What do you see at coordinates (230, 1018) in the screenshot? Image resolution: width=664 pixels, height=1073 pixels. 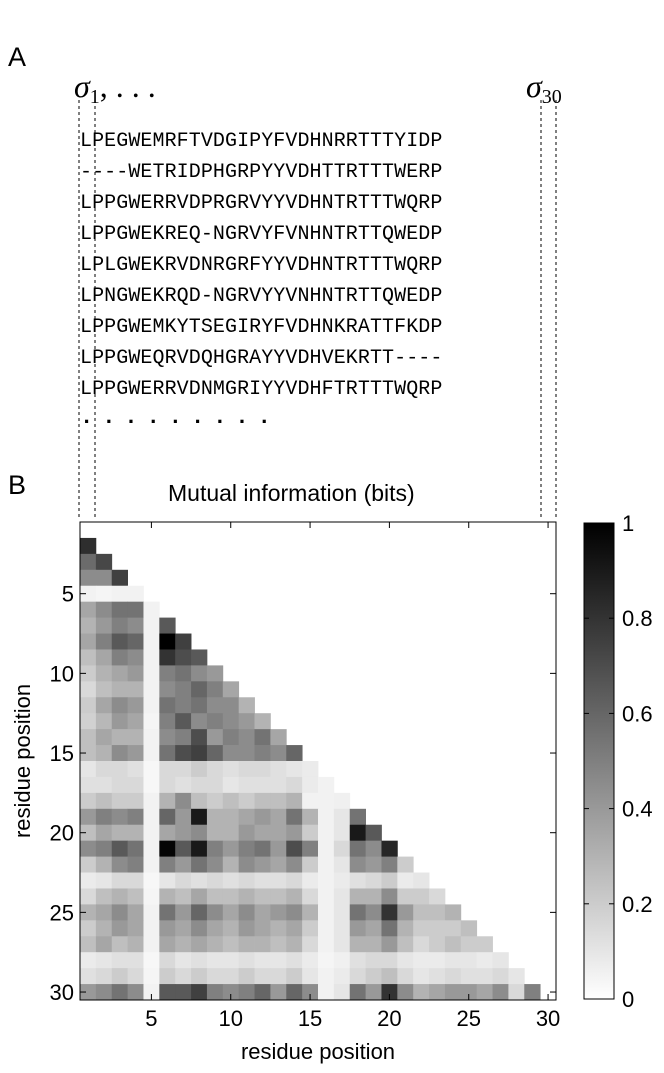 I see `x-tick-label: 10` at bounding box center [230, 1018].